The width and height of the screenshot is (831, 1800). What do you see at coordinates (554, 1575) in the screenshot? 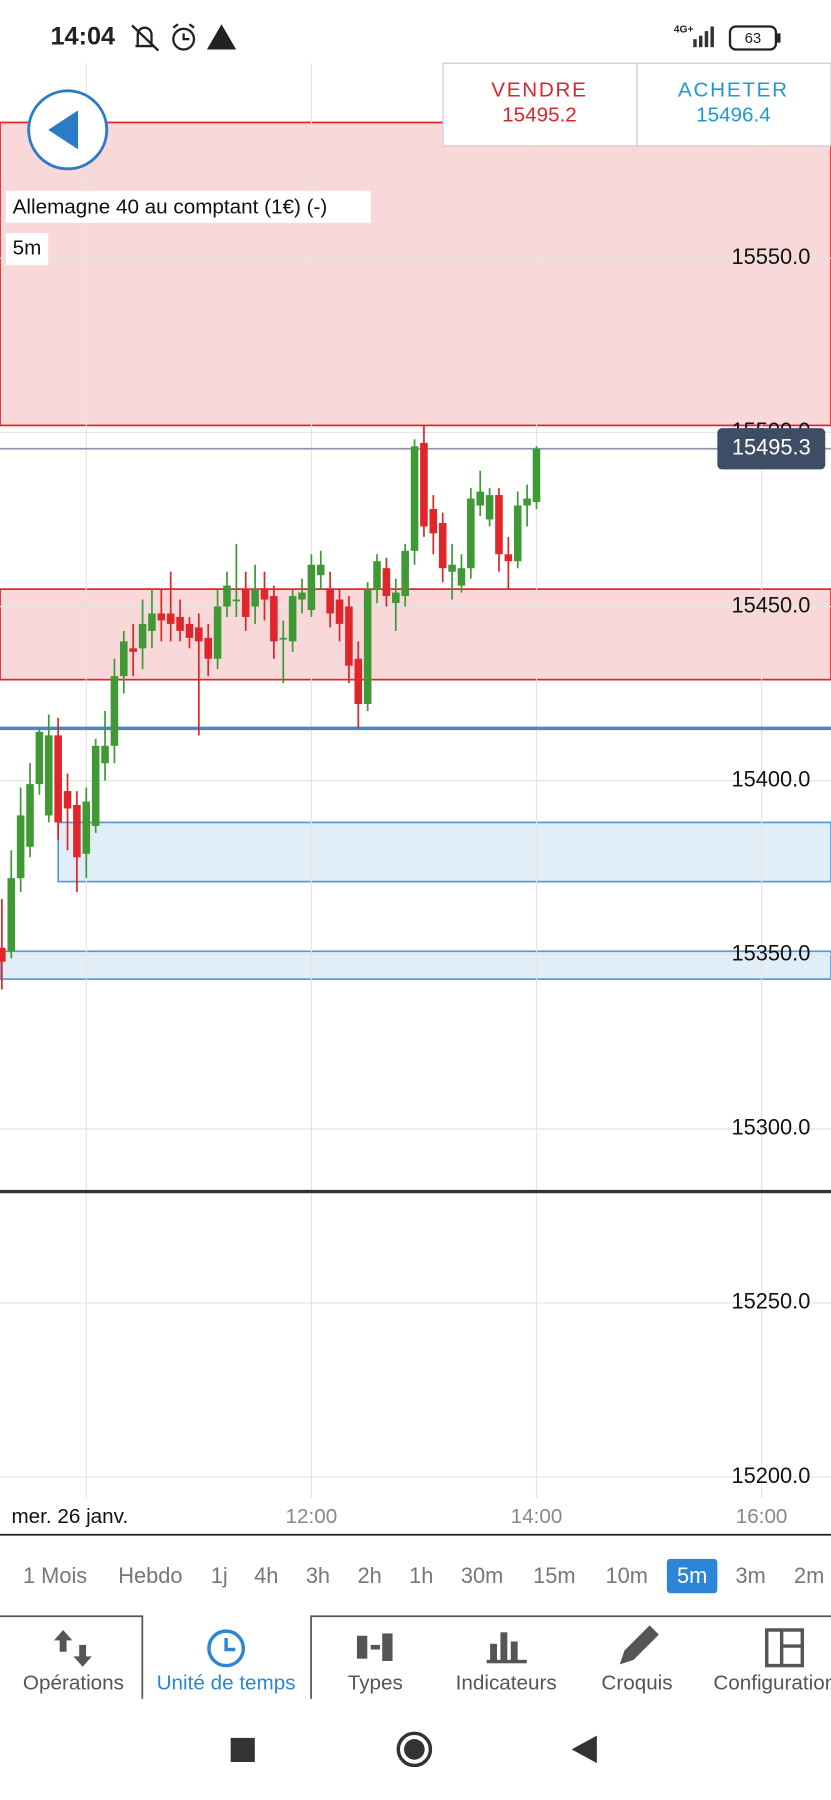
I see `timeframe-option: 15m` at bounding box center [554, 1575].